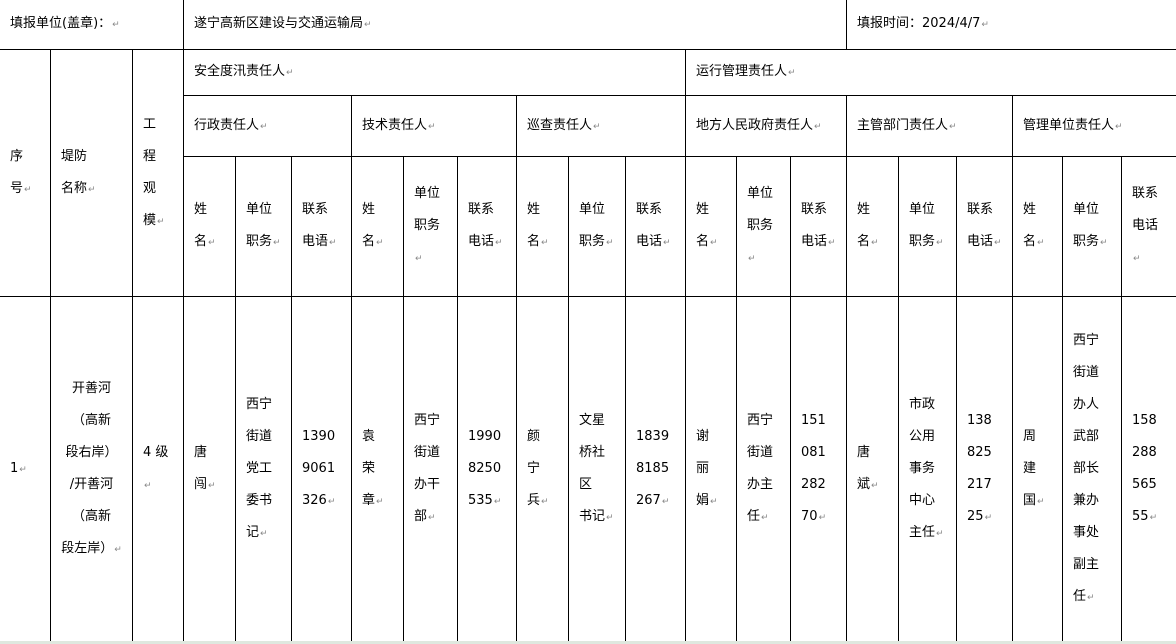 The height and width of the screenshot is (644, 1176). What do you see at coordinates (378, 469) in the screenshot?
I see `technical-name: 袁 荣 章` at bounding box center [378, 469].